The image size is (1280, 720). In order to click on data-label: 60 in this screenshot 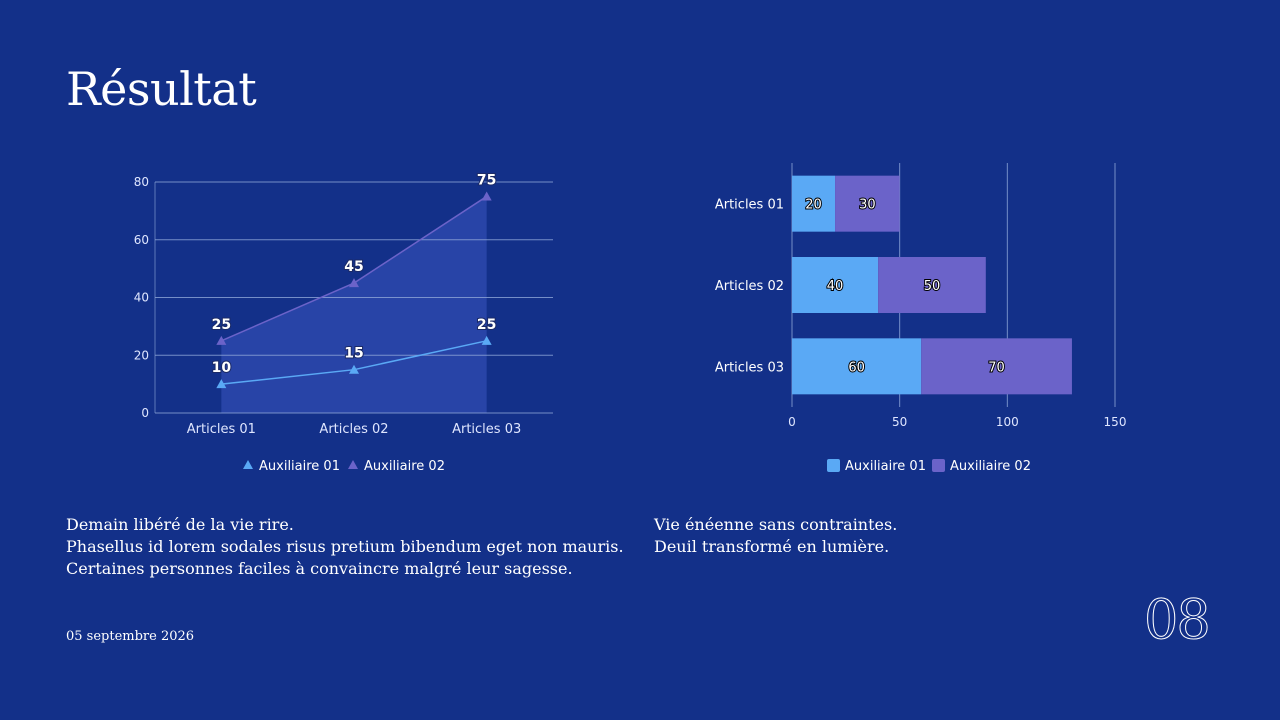, I will do `click(856, 367)`.